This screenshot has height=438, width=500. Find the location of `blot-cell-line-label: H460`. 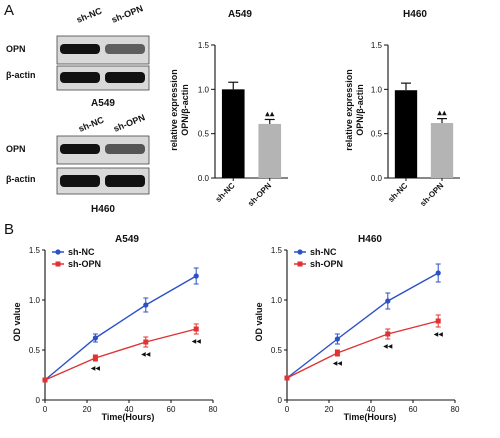

blot-cell-line-label: H460 is located at coordinates (103, 209).